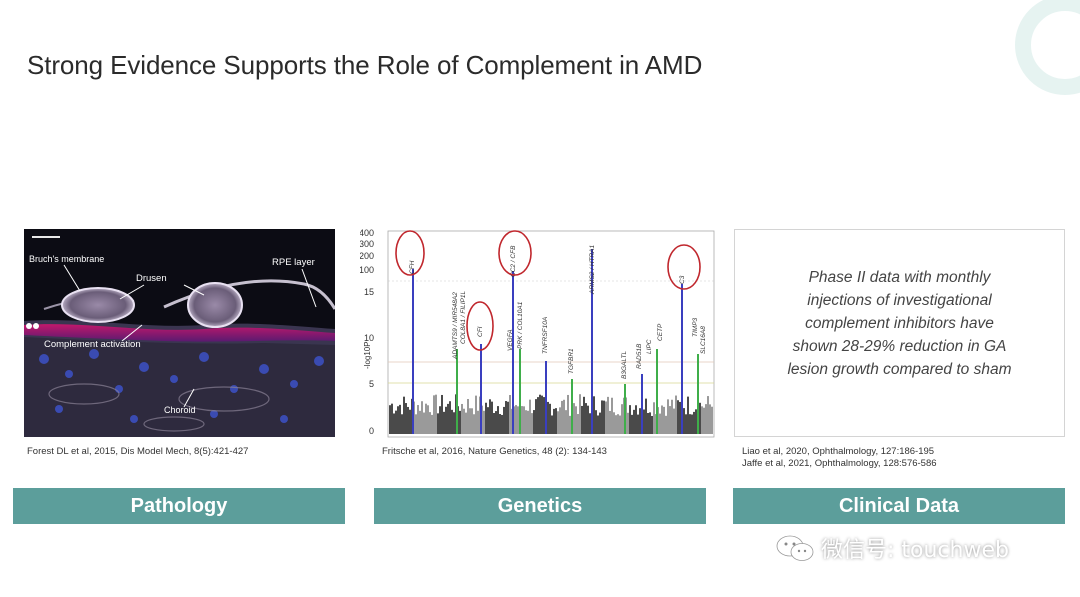 The width and height of the screenshot is (1080, 597). Describe the element at coordinates (624, 365) in the screenshot. I see `gene-label: B3GALTL` at that location.